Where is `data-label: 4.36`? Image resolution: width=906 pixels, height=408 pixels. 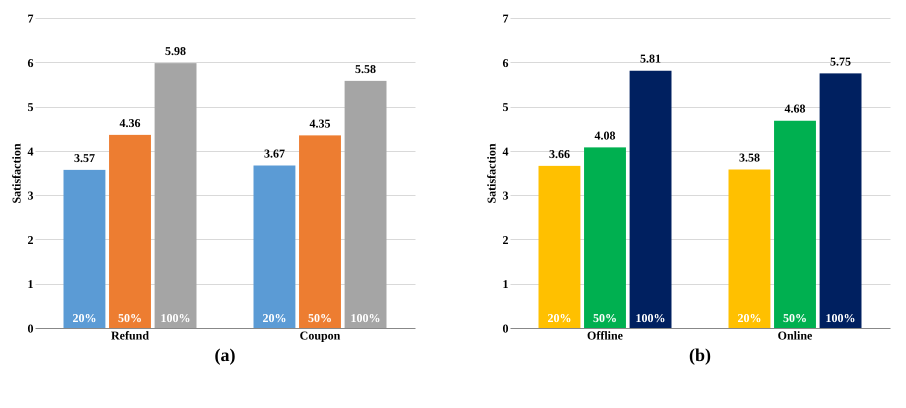
data-label: 4.36 is located at coordinates (130, 123).